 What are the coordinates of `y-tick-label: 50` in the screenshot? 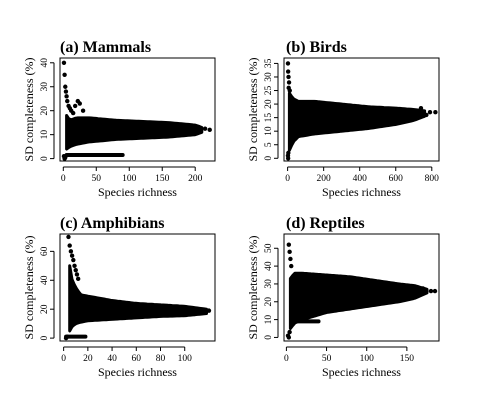 It's located at (269, 248).